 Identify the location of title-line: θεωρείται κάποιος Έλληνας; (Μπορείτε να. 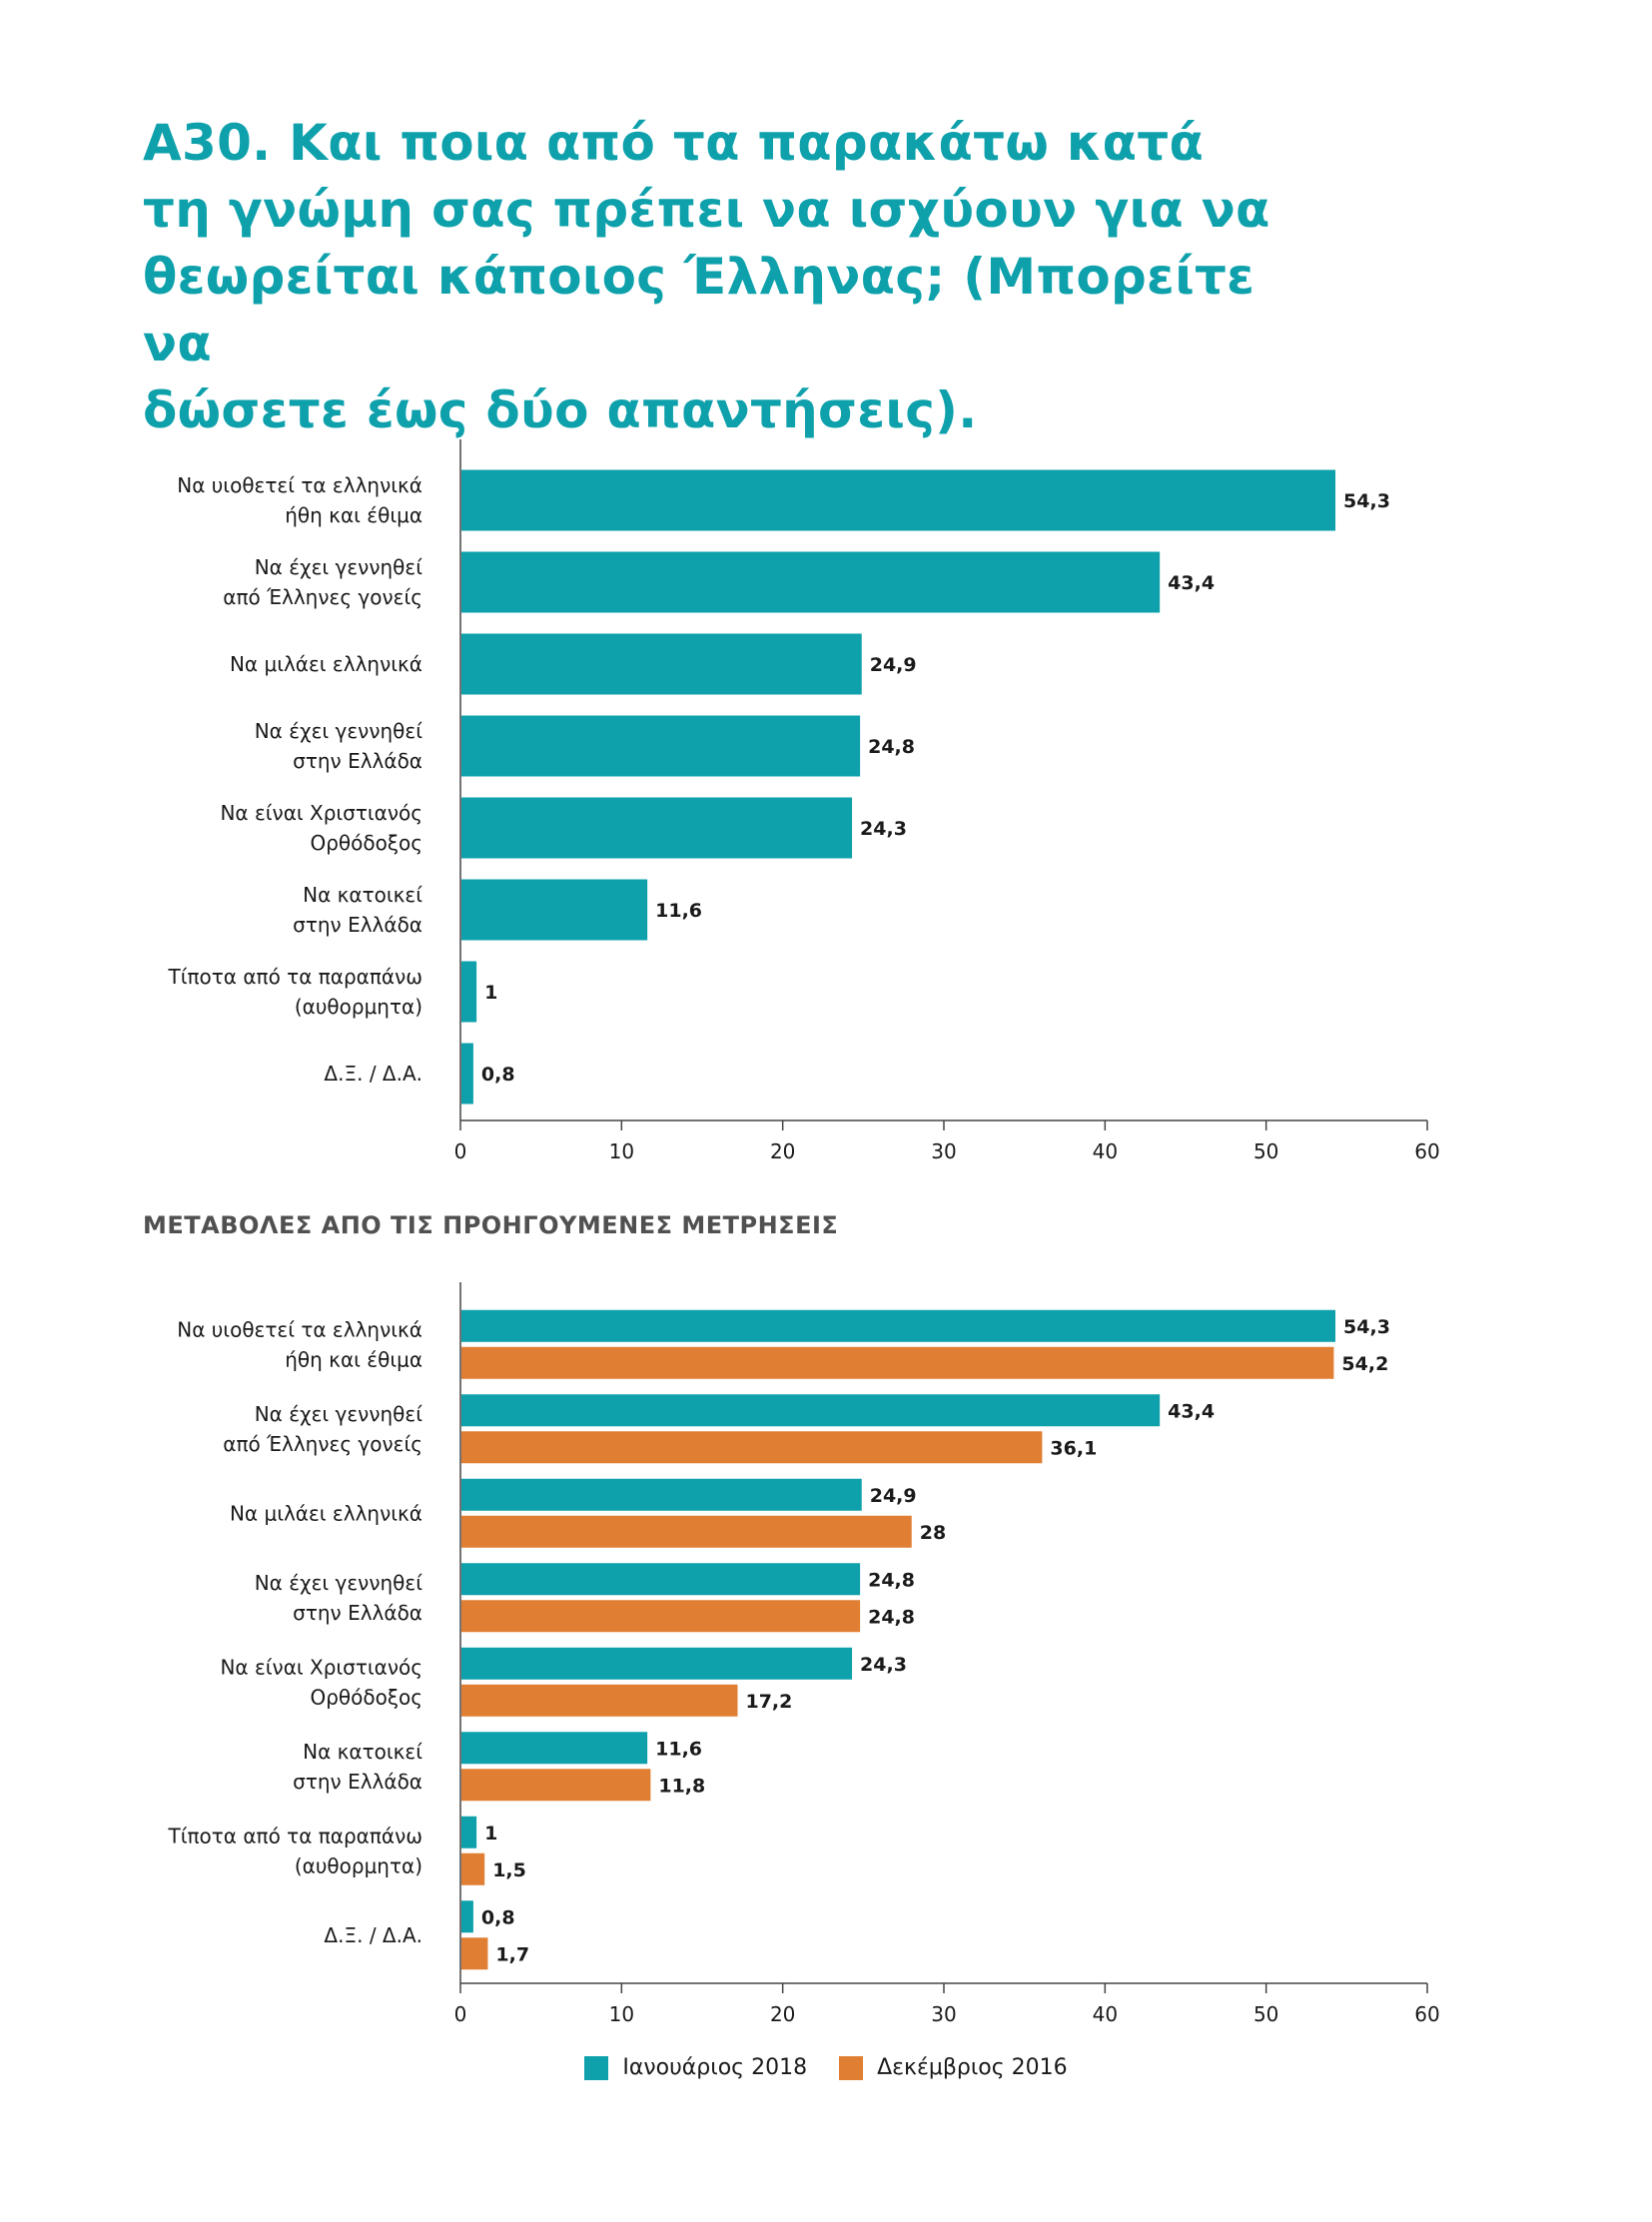
(699, 310).